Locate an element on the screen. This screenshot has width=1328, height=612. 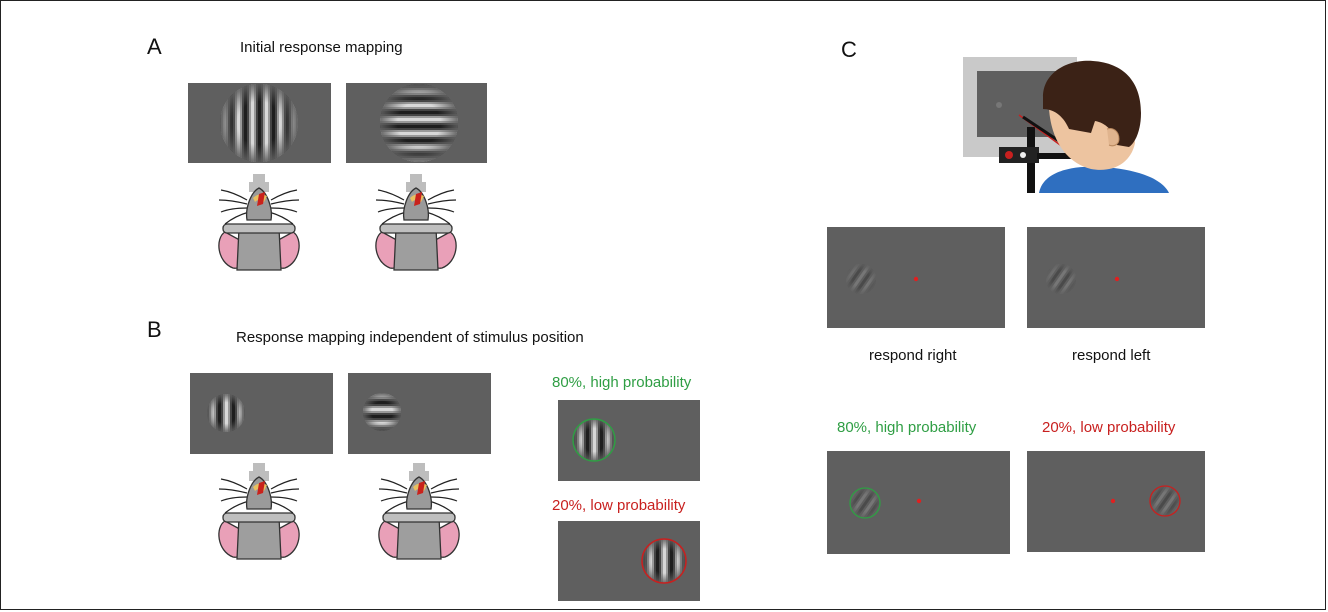
shirt is located at coordinates (1104, 179).